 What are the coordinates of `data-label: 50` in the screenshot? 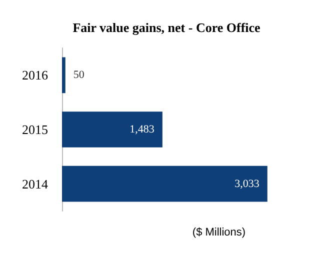 It's located at (79, 75).